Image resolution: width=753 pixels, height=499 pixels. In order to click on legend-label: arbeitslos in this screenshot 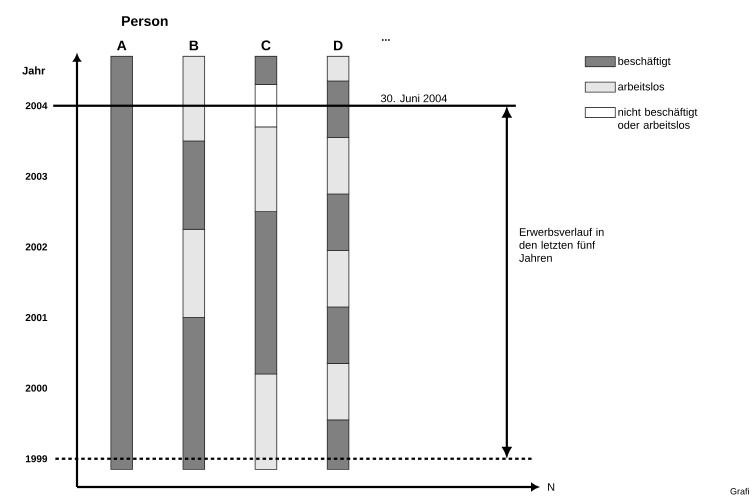, I will do `click(641, 86)`.